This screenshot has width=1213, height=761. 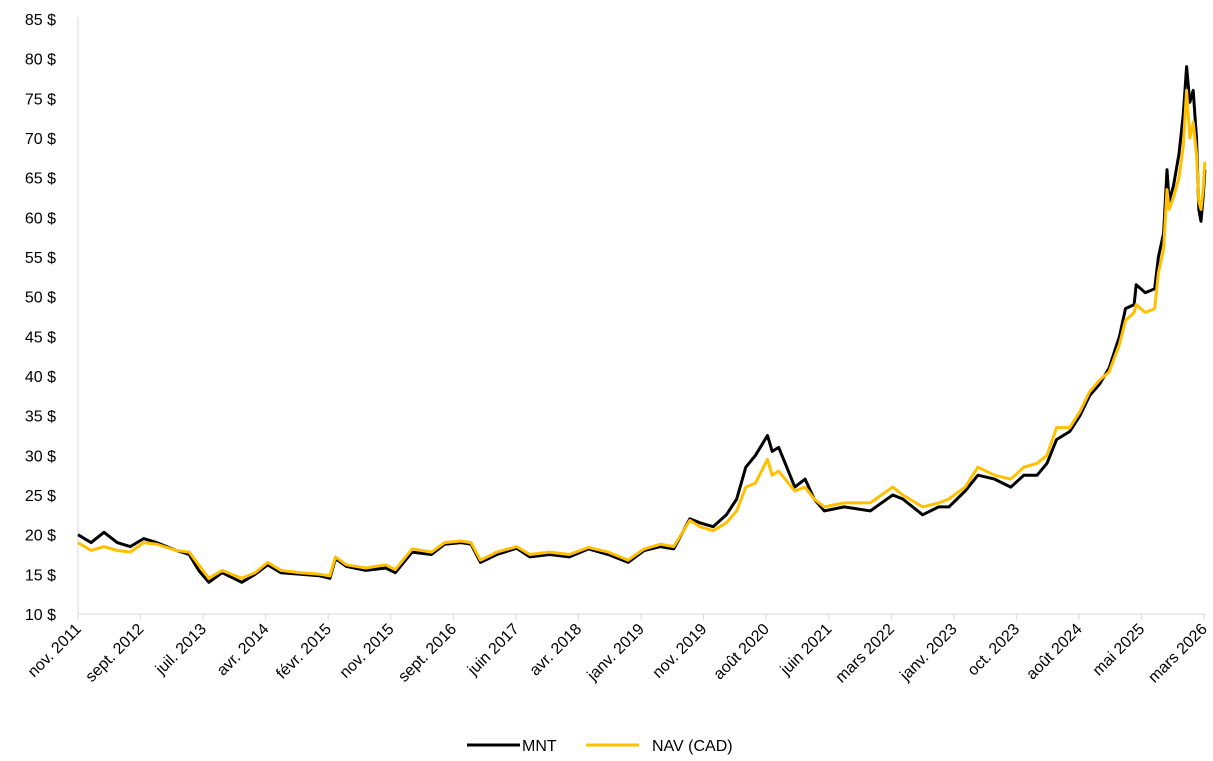 What do you see at coordinates (929, 653) in the screenshot?
I see `x-tick-label: janv. 2023` at bounding box center [929, 653].